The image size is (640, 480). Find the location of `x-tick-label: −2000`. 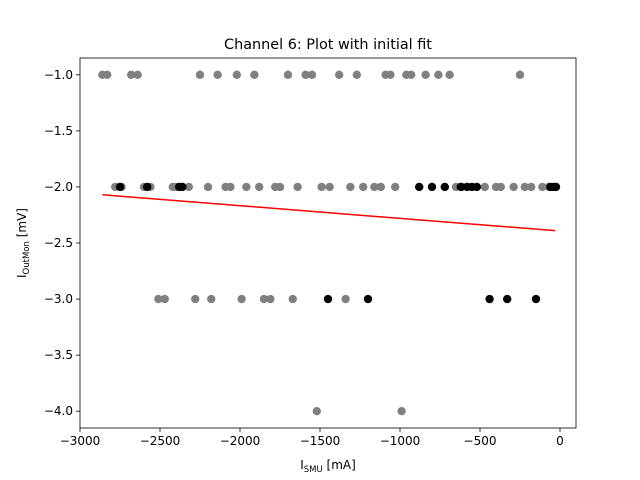

x-tick-label: −2000 is located at coordinates (240, 441).